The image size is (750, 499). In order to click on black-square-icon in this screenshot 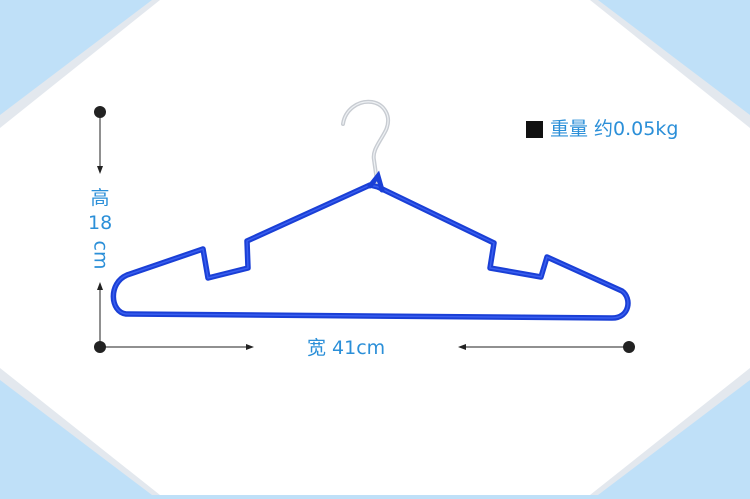, I will do `click(534, 129)`.